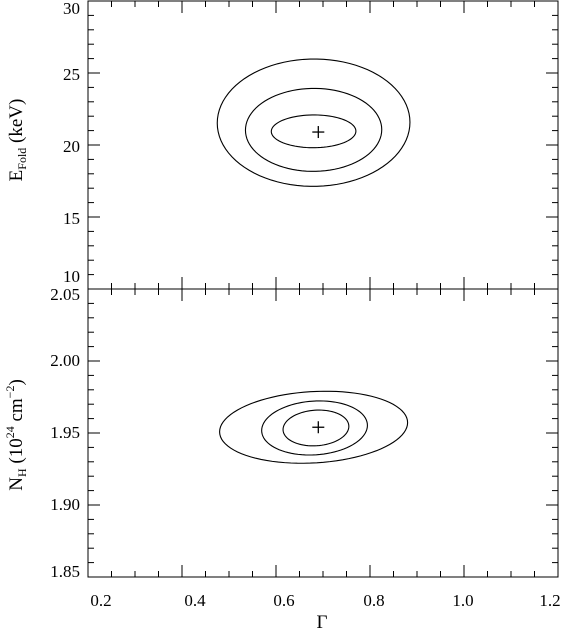 This screenshot has width=572, height=631. What do you see at coordinates (71, 218) in the screenshot?
I see `top-ytick-15: 15` at bounding box center [71, 218].